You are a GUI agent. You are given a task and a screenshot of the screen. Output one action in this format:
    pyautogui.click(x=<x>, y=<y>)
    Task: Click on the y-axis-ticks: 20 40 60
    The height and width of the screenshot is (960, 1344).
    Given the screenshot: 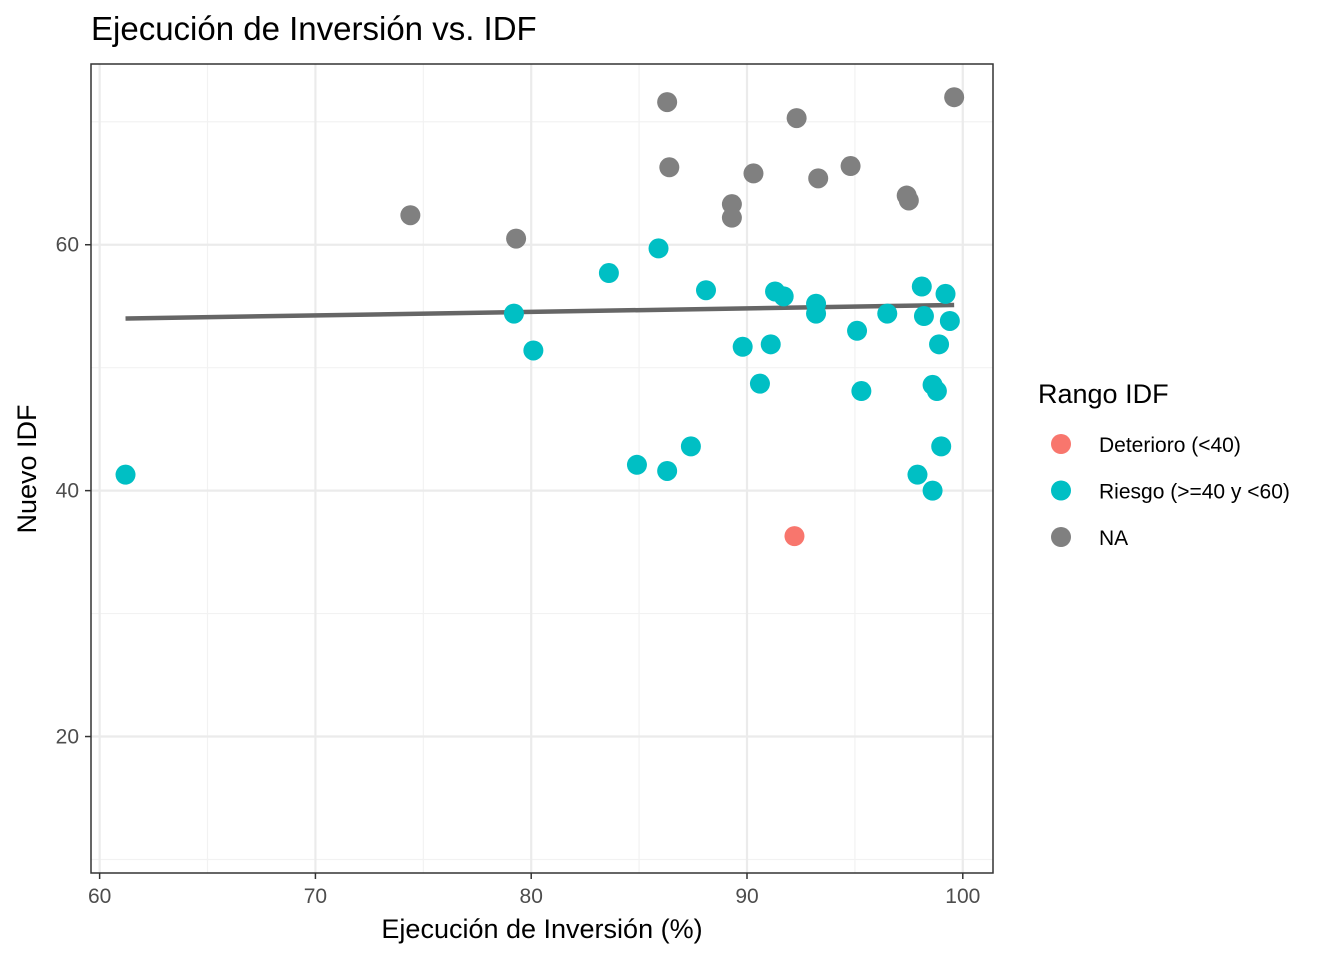 What is the action you would take?
    pyautogui.click(x=73, y=491)
    